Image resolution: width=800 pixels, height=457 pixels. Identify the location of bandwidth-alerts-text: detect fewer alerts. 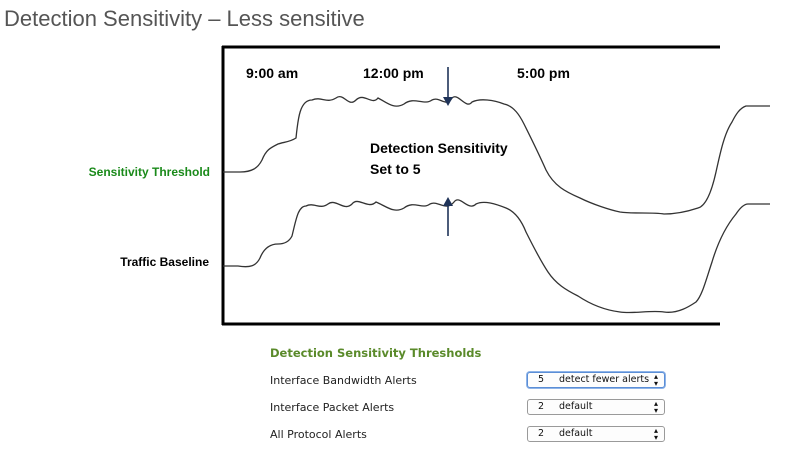
(604, 379).